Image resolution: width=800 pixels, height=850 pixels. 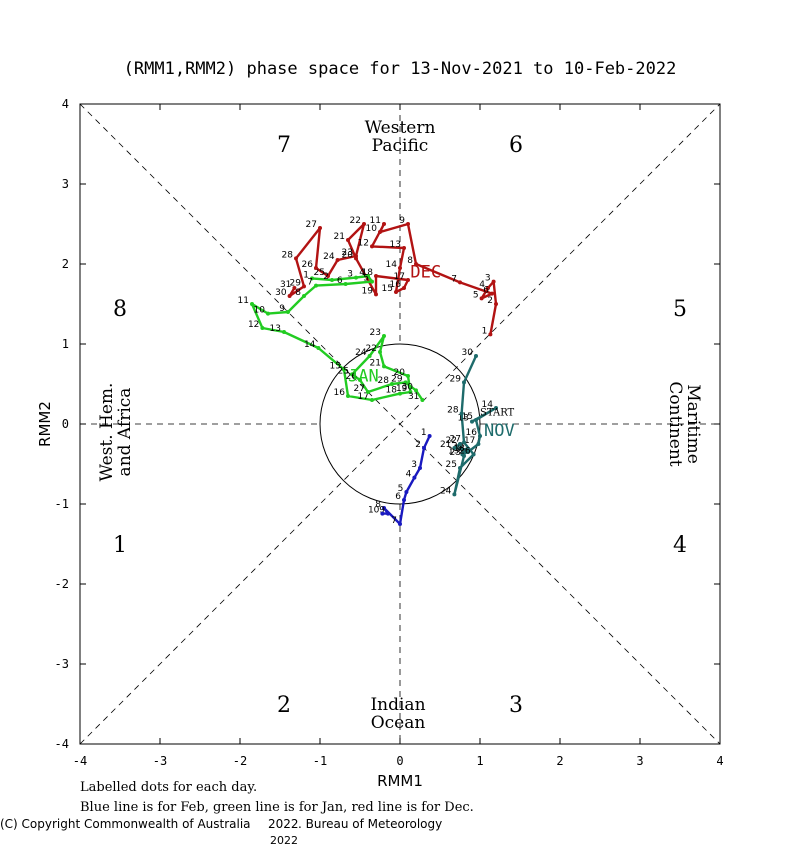 I want to click on x-tick-label: -1, so click(x=320, y=761).